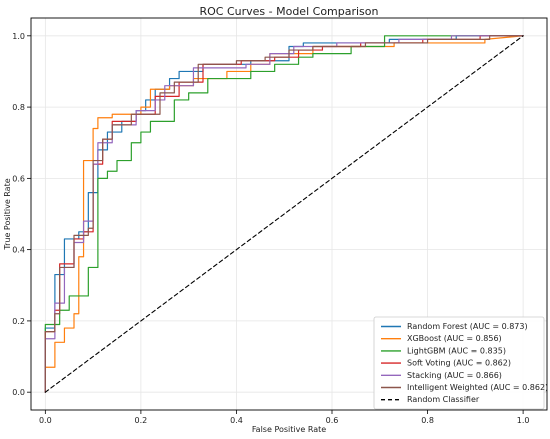 The height and width of the screenshot is (439, 550). What do you see at coordinates (18, 250) in the screenshot?
I see `y-tick-label: 0.4` at bounding box center [18, 250].